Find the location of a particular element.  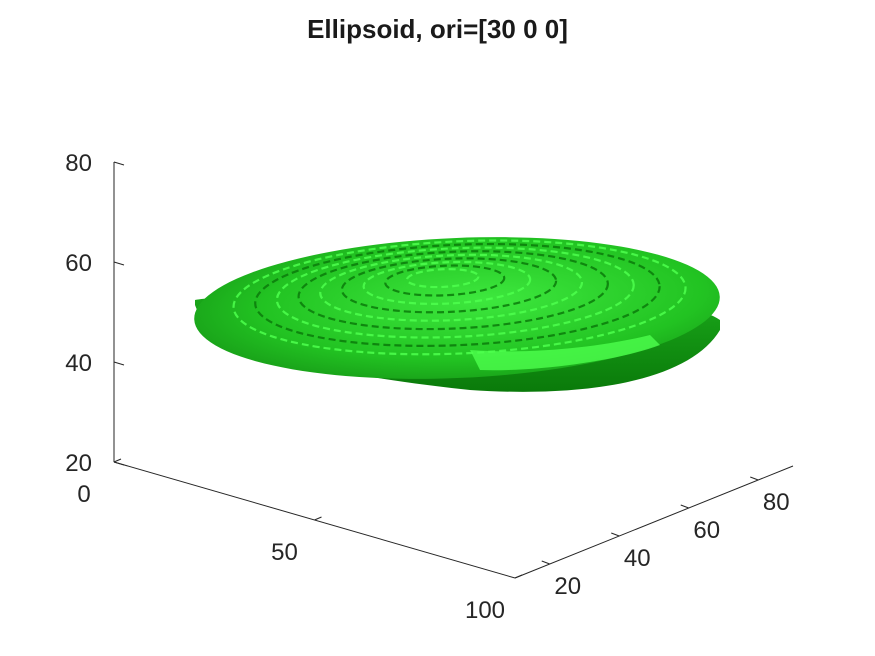

ellipsoid-contour-rings is located at coordinates (459, 297).